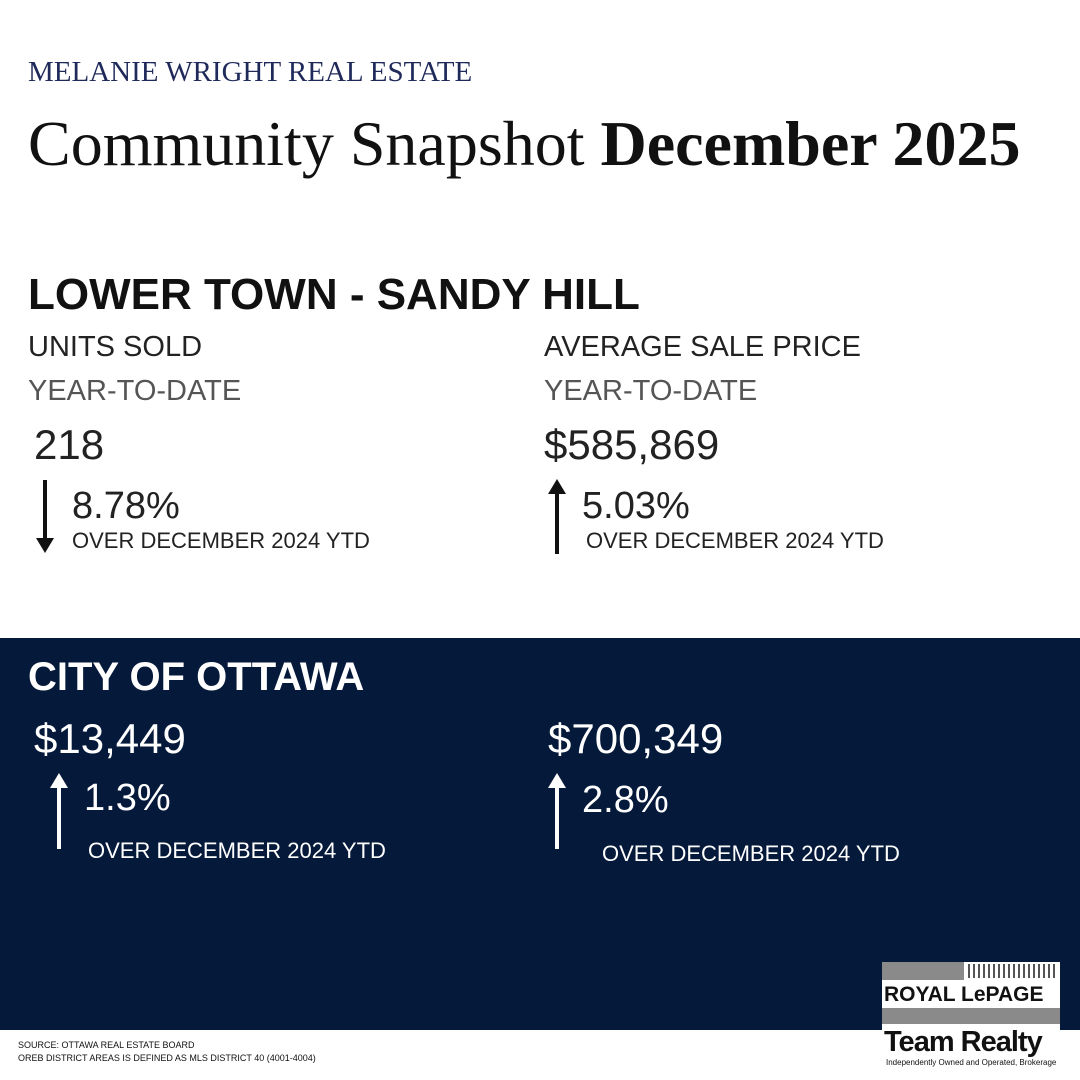 The image size is (1080, 1080). Describe the element at coordinates (964, 994) in the screenshot. I see `logo-brand: ROYAL LePAGE` at that location.